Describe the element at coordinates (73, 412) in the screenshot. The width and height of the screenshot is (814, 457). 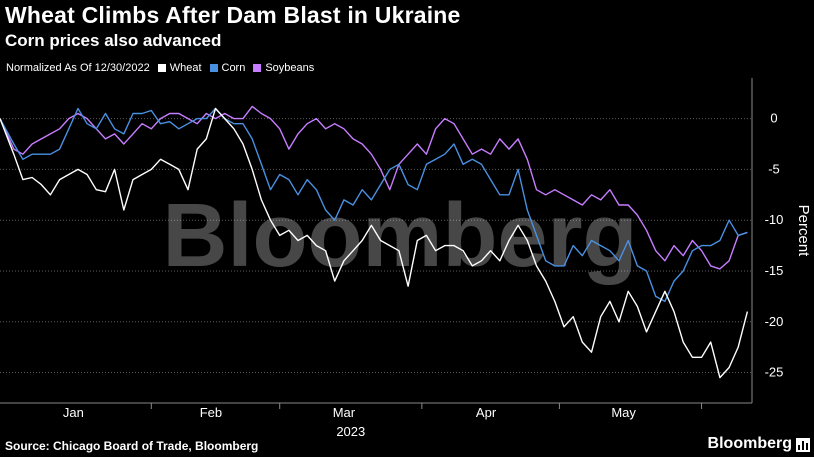
I see `x-tick-label: Jan` at that location.